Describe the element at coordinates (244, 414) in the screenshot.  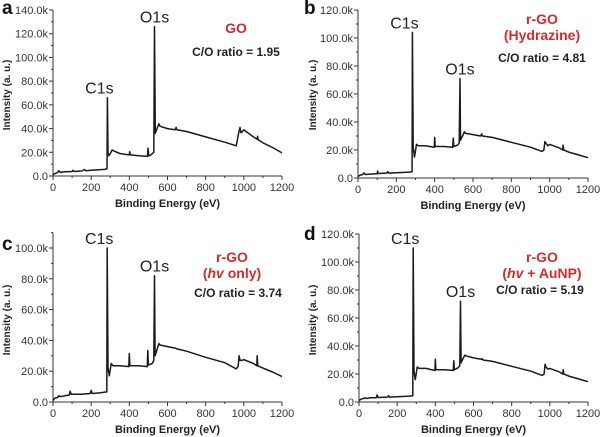
I see `panel-c-x-tick-label: 1000` at that location.